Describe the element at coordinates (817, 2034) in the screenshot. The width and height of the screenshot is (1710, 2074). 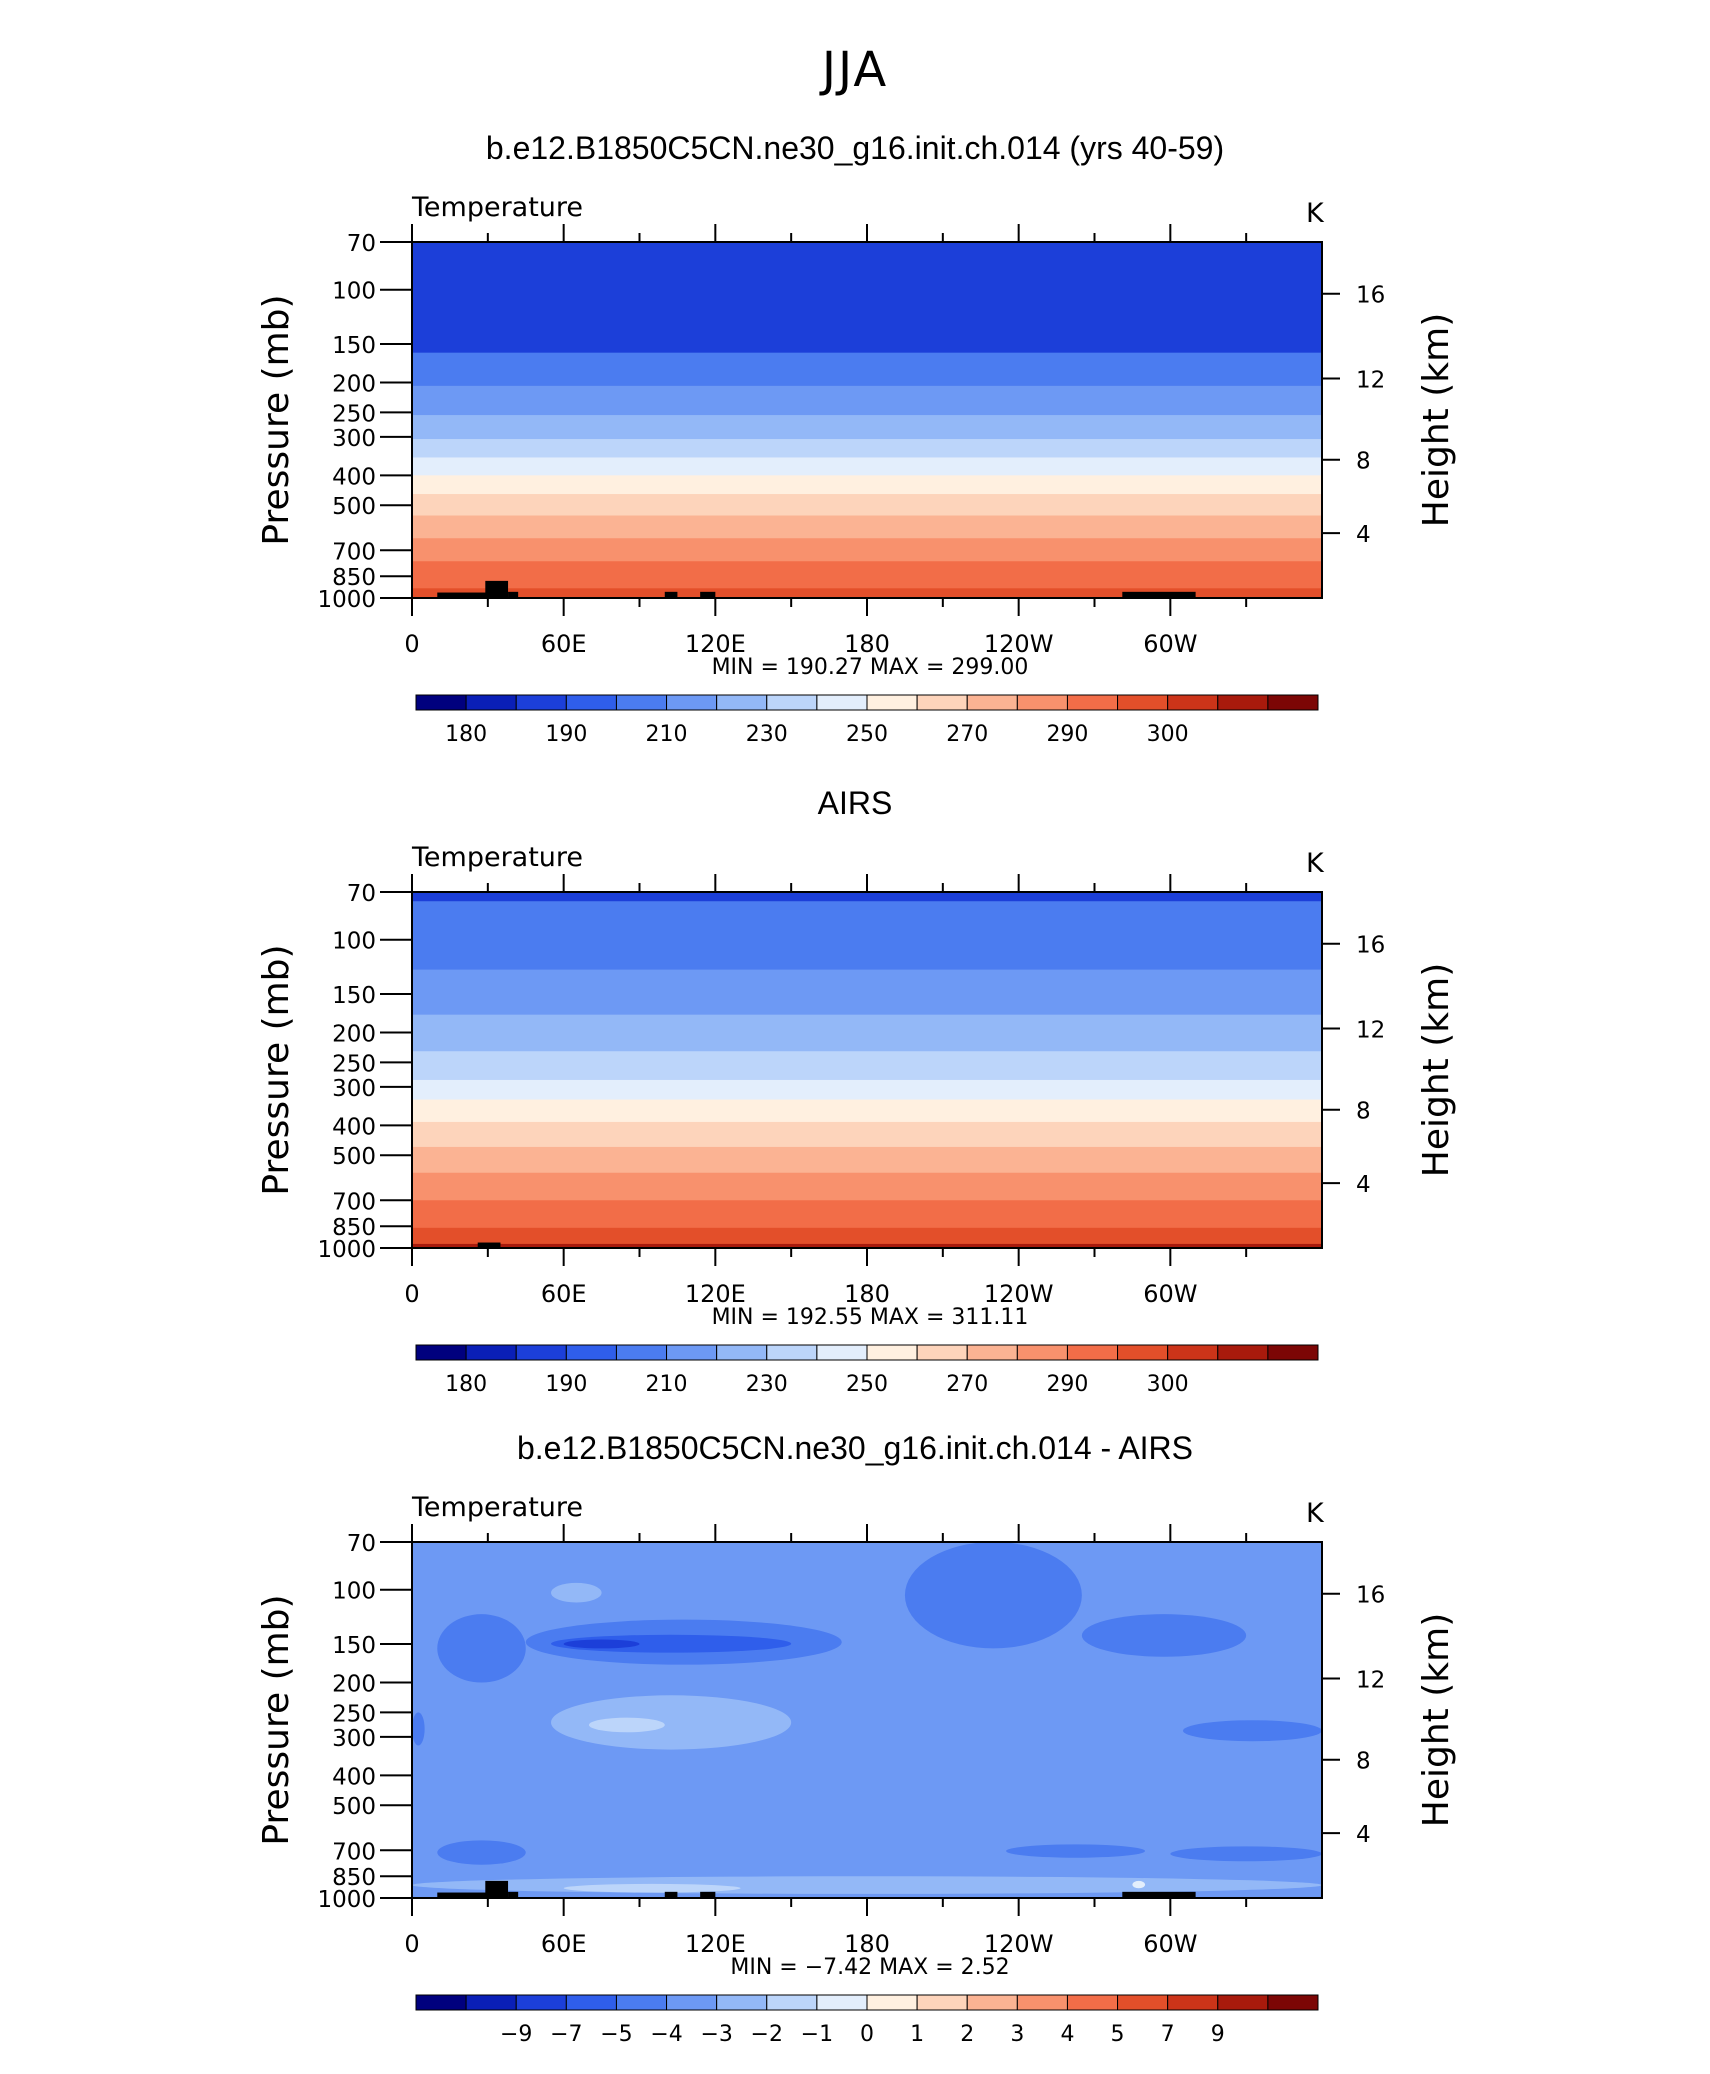
I see `colorbar-label: −1` at that location.